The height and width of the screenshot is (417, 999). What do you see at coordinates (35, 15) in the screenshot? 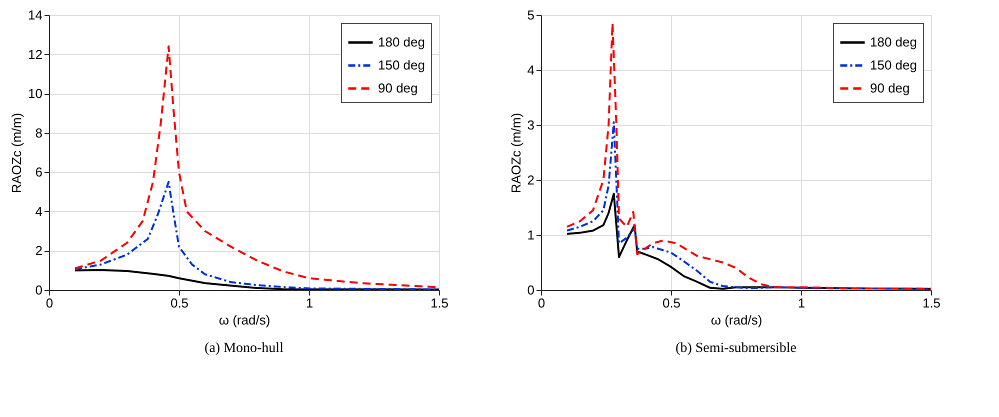
I see `y-tick-label: 14` at bounding box center [35, 15].